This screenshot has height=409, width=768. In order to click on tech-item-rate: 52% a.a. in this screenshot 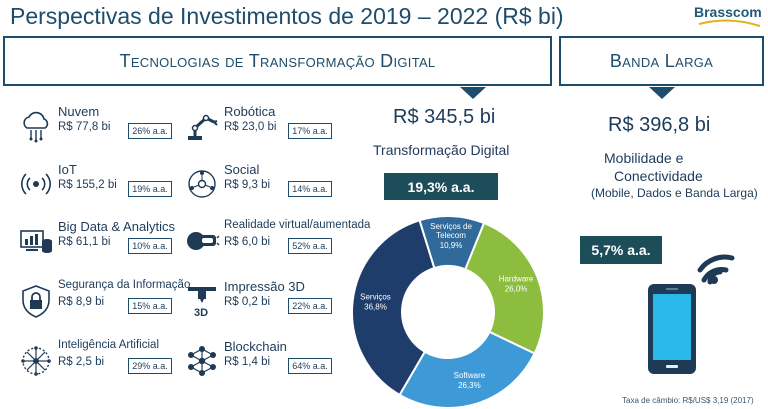, I will do `click(310, 246)`.